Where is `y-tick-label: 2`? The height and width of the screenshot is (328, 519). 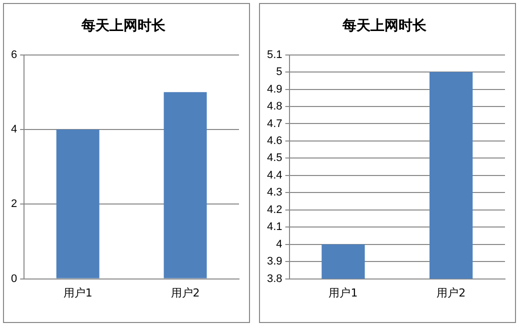
y-tick-label: 2 is located at coordinates (14, 204).